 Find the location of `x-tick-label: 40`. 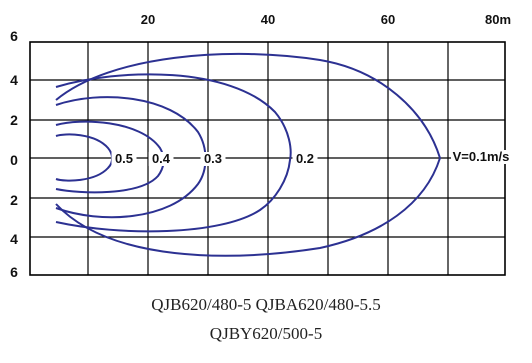

x-tick-label: 40 is located at coordinates (268, 19).